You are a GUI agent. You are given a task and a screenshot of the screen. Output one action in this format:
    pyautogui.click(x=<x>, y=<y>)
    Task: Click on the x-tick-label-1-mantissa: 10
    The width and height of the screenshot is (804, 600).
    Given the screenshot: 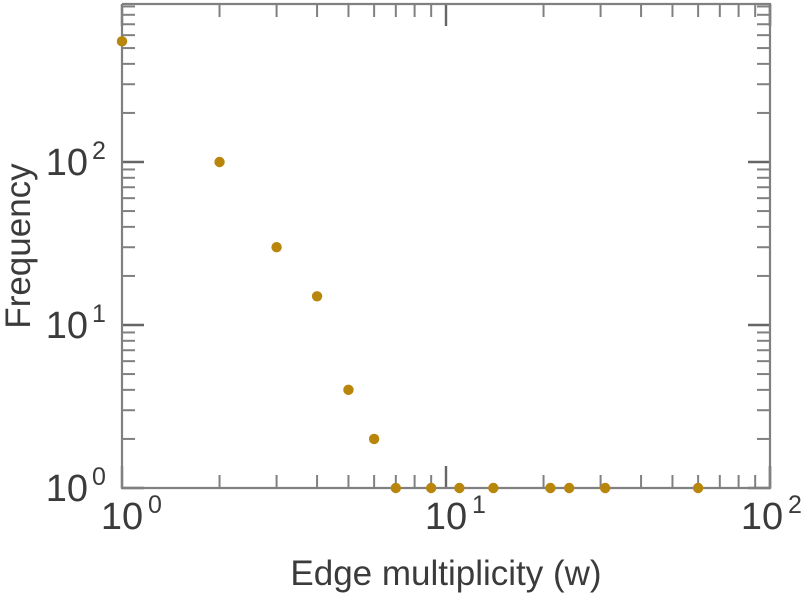 What is the action you would take?
    pyautogui.click(x=446, y=517)
    